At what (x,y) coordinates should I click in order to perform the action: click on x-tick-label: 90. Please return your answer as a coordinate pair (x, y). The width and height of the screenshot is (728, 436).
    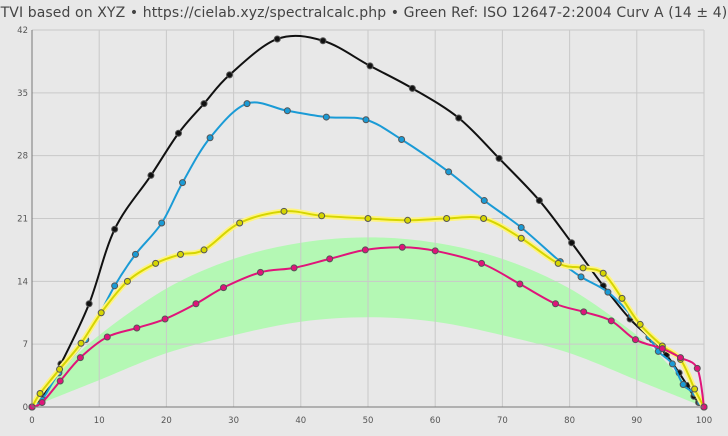
    Looking at the image, I should click on (636, 421).